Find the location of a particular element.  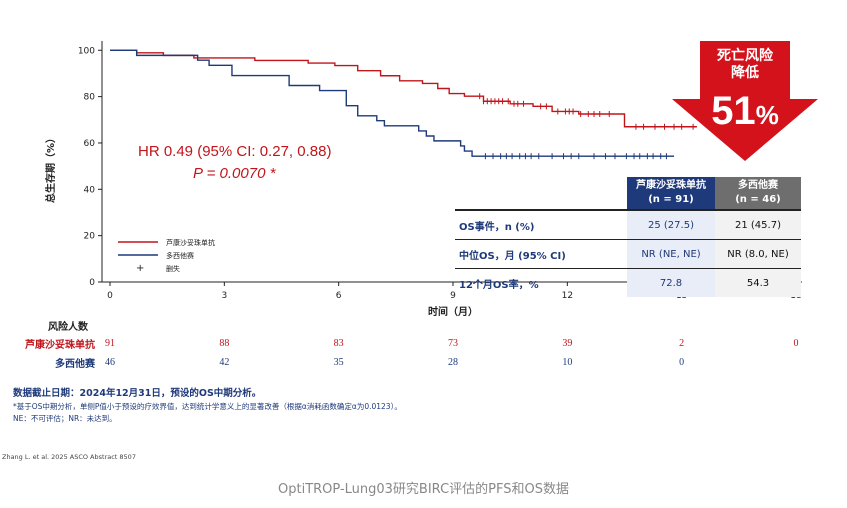

risk-count: 83 is located at coordinates (339, 343).